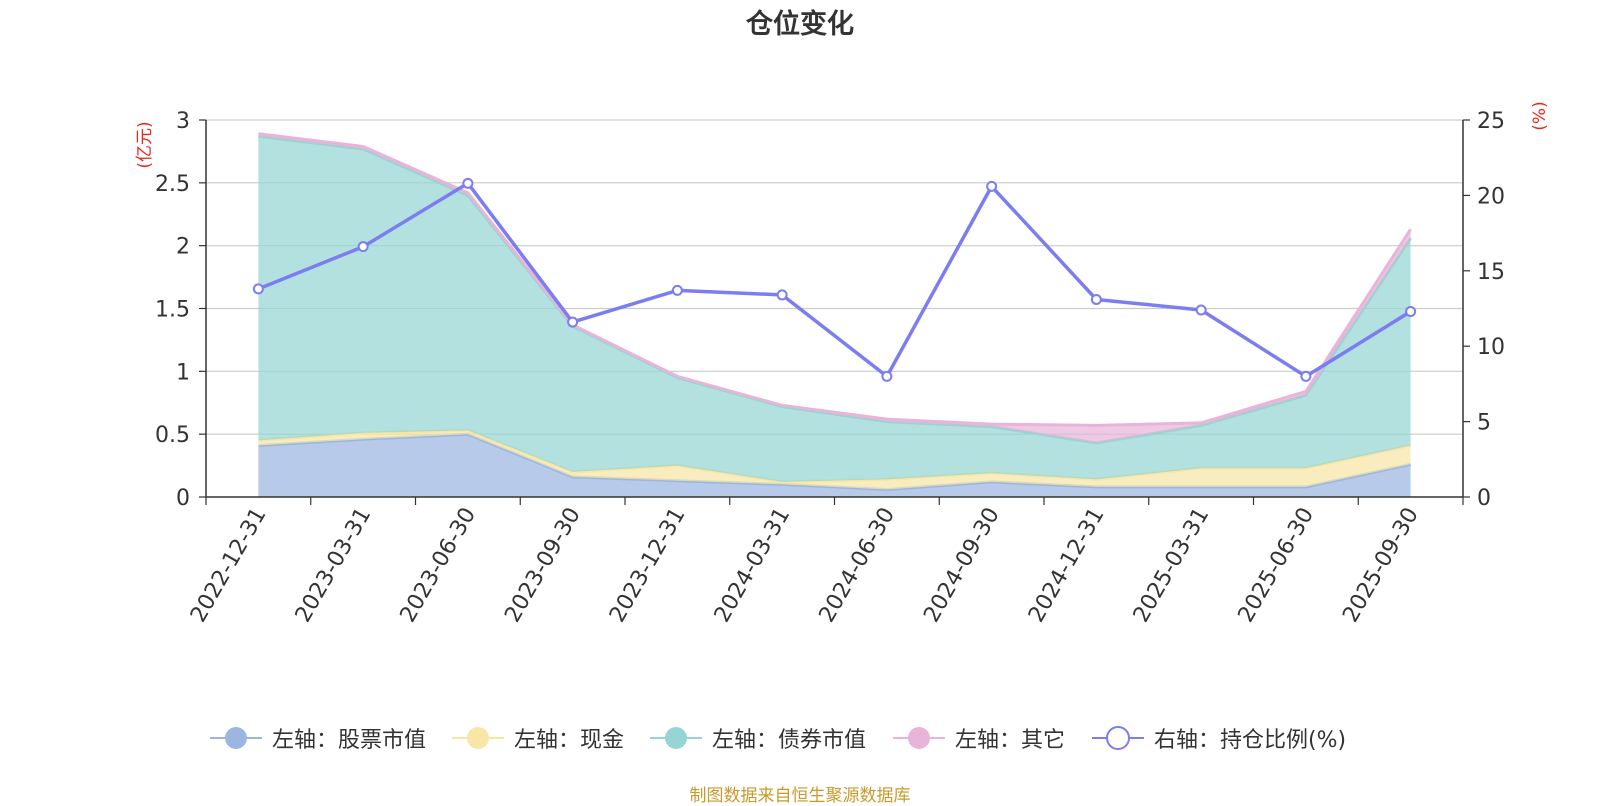 This screenshot has width=1600, height=806. Describe the element at coordinates (1067, 565) in the screenshot. I see `x-axis-tick-label: 2024-12-31` at that location.